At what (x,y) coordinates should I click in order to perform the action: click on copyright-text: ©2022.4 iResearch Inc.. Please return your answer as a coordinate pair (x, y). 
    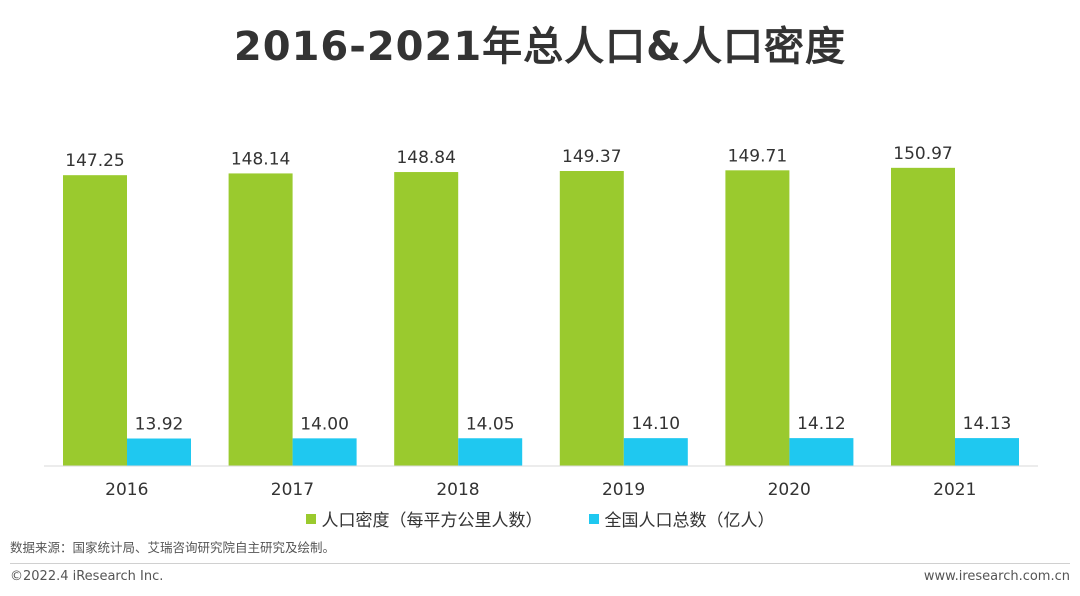
    Looking at the image, I should click on (87, 576).